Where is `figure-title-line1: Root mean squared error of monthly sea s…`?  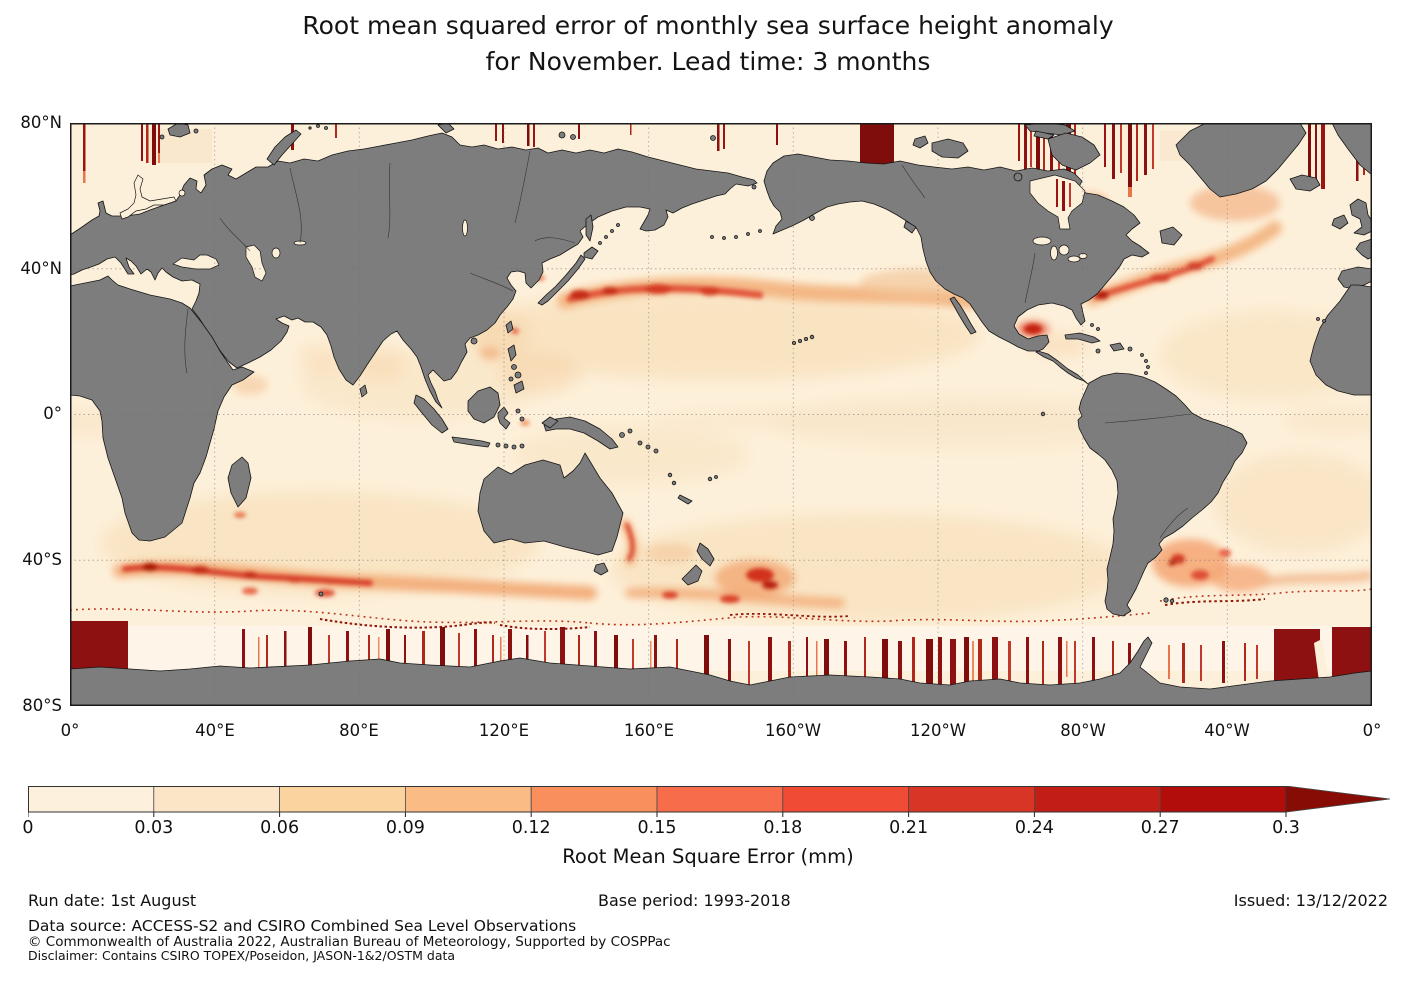 figure-title-line1: Root mean squared error of monthly sea s… is located at coordinates (708, 25).